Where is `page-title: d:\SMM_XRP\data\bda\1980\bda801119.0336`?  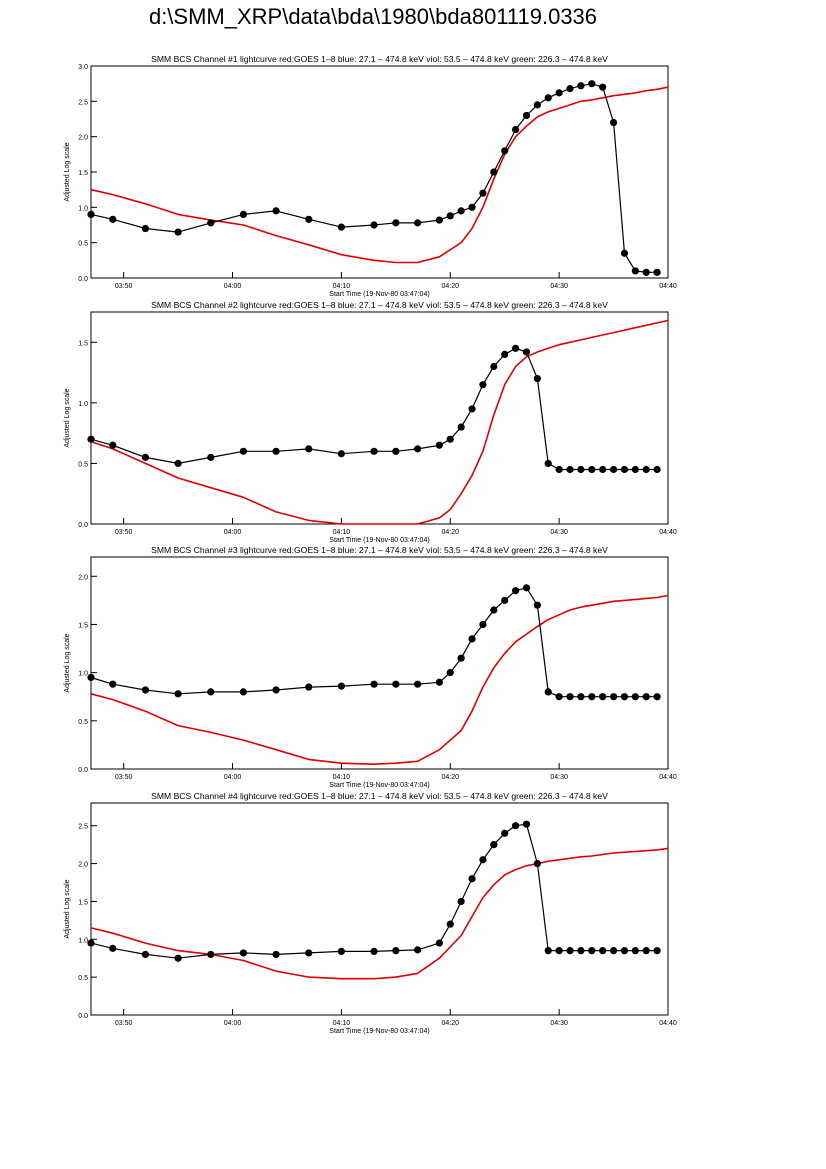
page-title: d:\SMM_XRP\data\bda\1980\bda801119.0336 is located at coordinates (373, 16).